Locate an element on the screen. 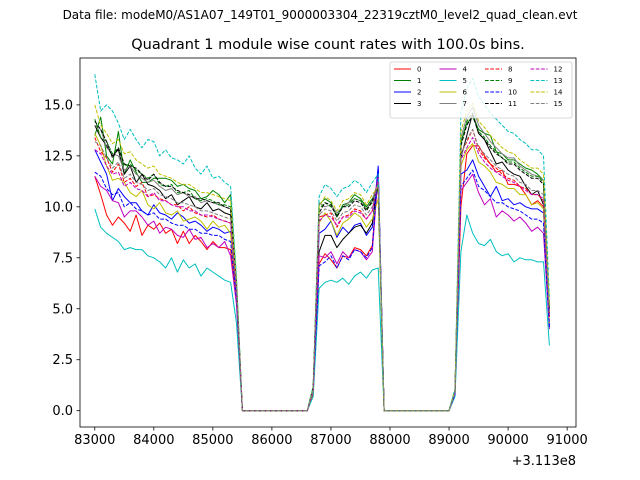 This screenshot has width=640, height=480. legend-label-9: 9 is located at coordinates (510, 81).